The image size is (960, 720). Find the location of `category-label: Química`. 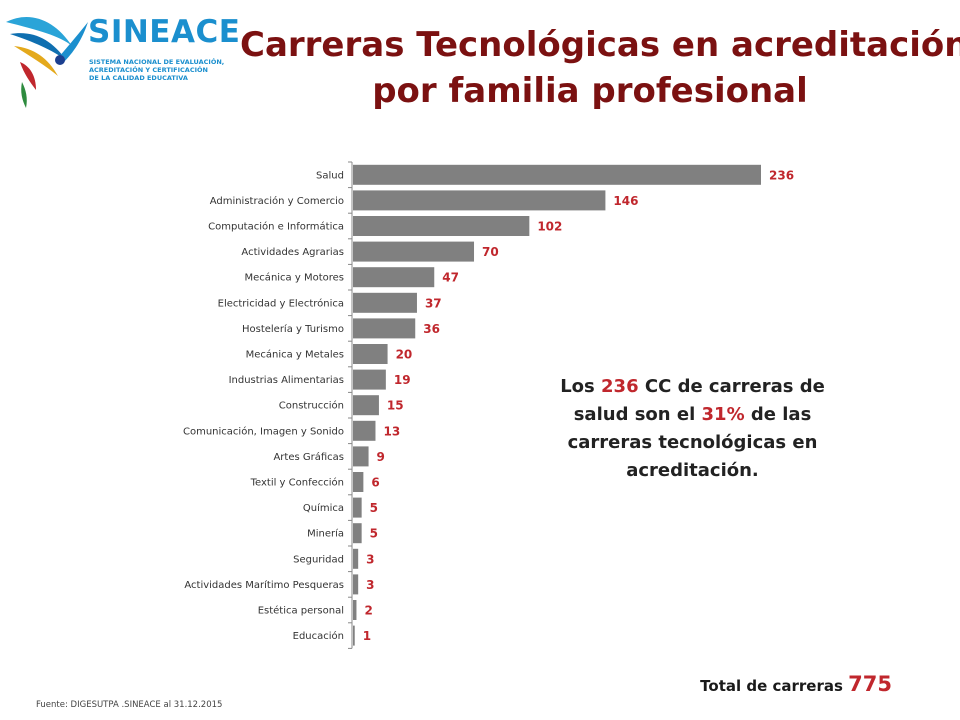

category-label: Química is located at coordinates (323, 508).